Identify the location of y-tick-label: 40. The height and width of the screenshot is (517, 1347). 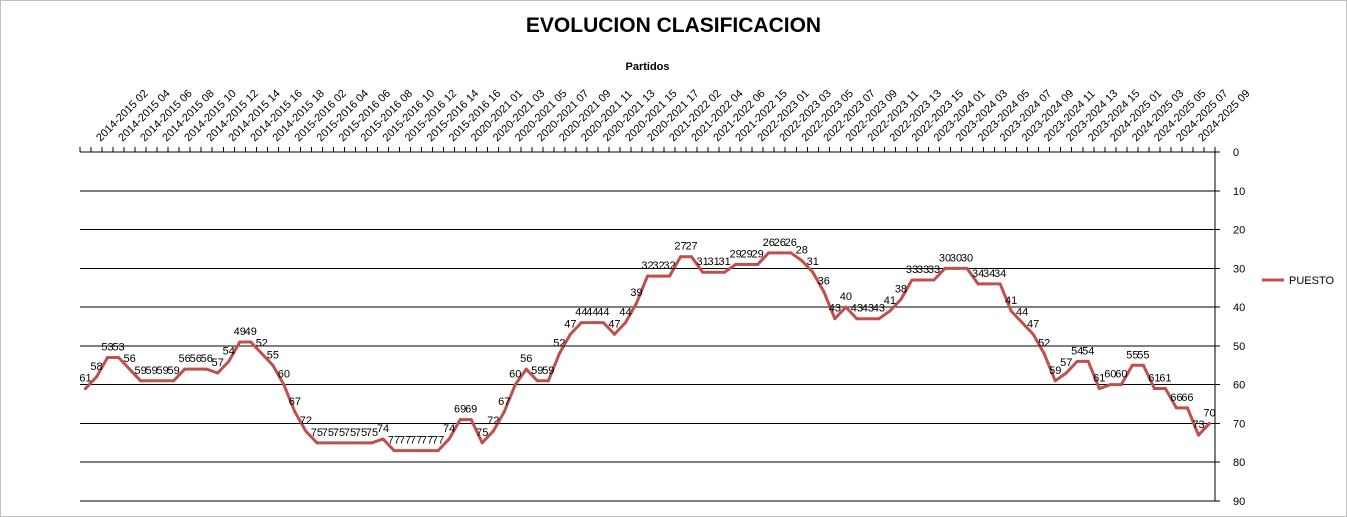
(1239, 308).